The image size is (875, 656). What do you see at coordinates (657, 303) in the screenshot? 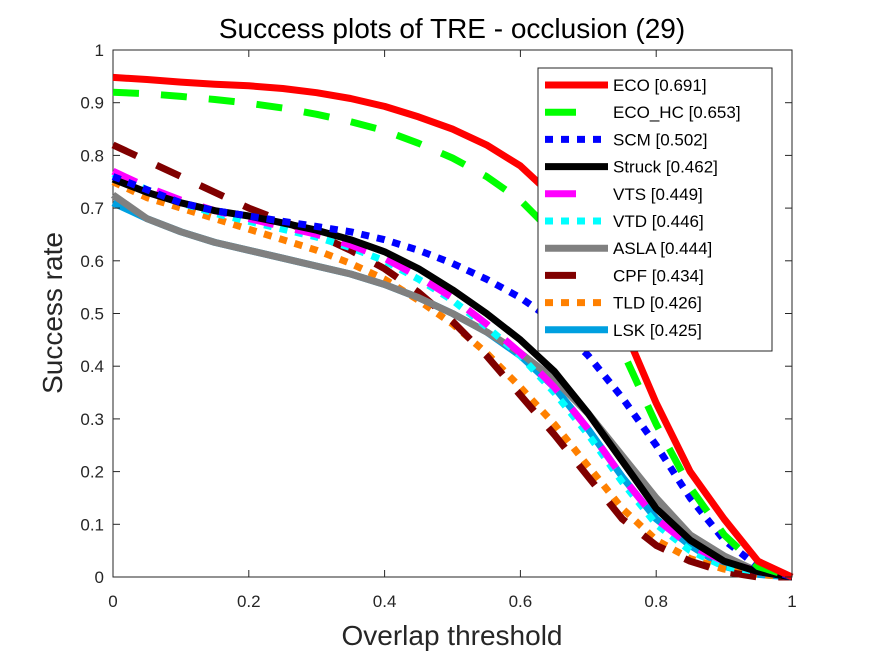
I see `legend-label: TLD [0.426]` at bounding box center [657, 303].